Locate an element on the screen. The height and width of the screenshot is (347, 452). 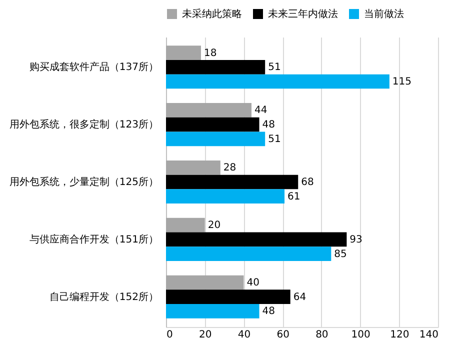
x-tick-label: 80 is located at coordinates (322, 335).